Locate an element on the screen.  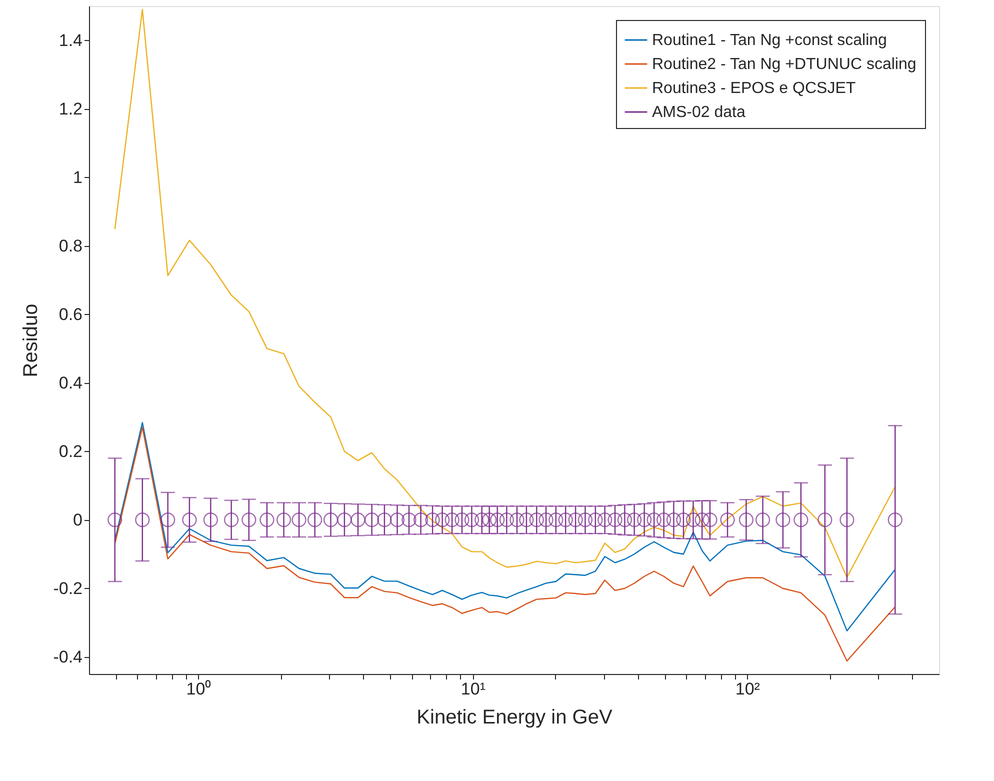
x-tick-label: 10² is located at coordinates (747, 689).